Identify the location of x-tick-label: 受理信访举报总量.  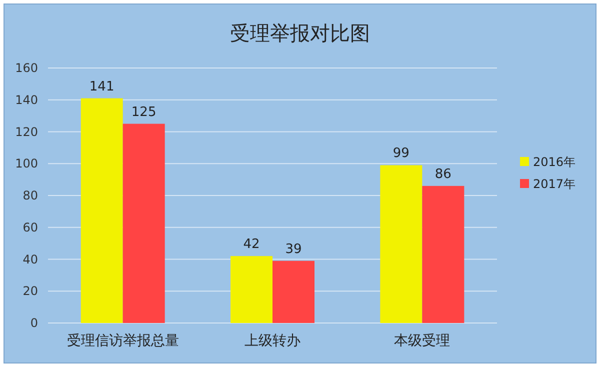
(122, 341).